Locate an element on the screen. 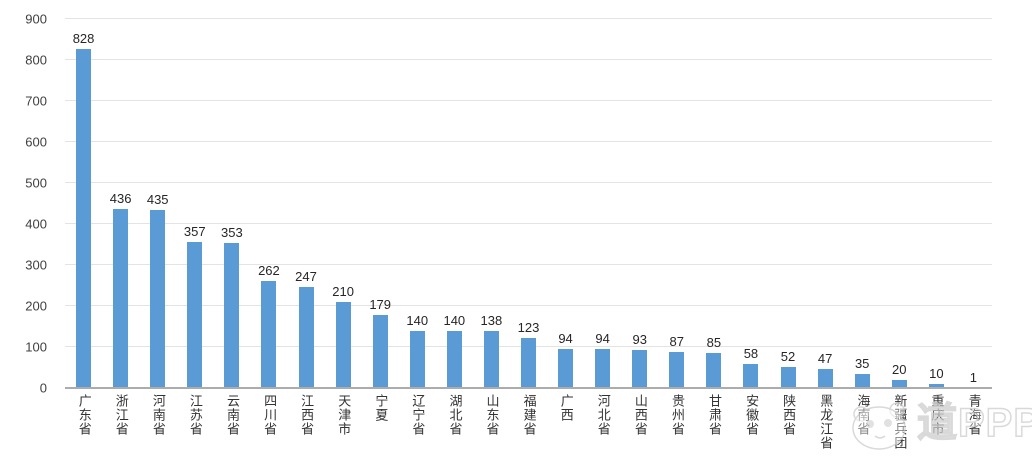 This screenshot has height=469, width=1032. x-tick-label: 新疆兵团 is located at coordinates (900, 422).